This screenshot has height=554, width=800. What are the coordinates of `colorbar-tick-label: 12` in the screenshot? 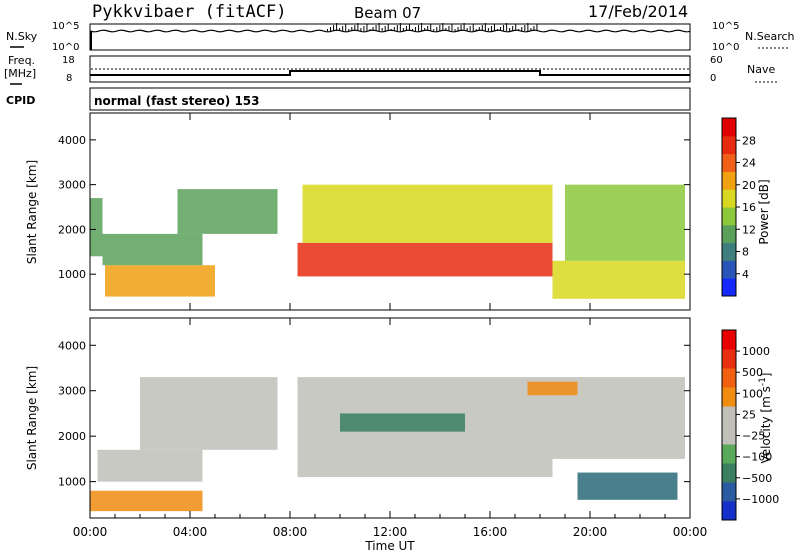 It's located at (749, 229).